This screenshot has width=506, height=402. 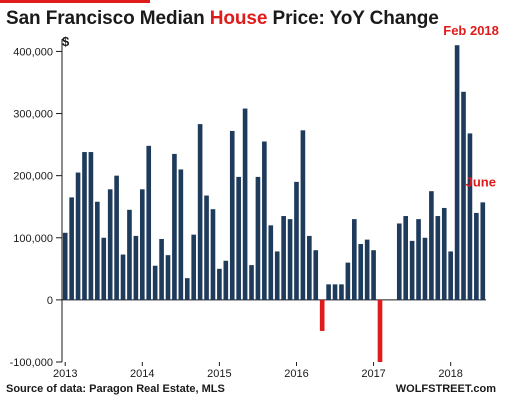 I want to click on y-tick-label: 0, so click(x=50, y=301).